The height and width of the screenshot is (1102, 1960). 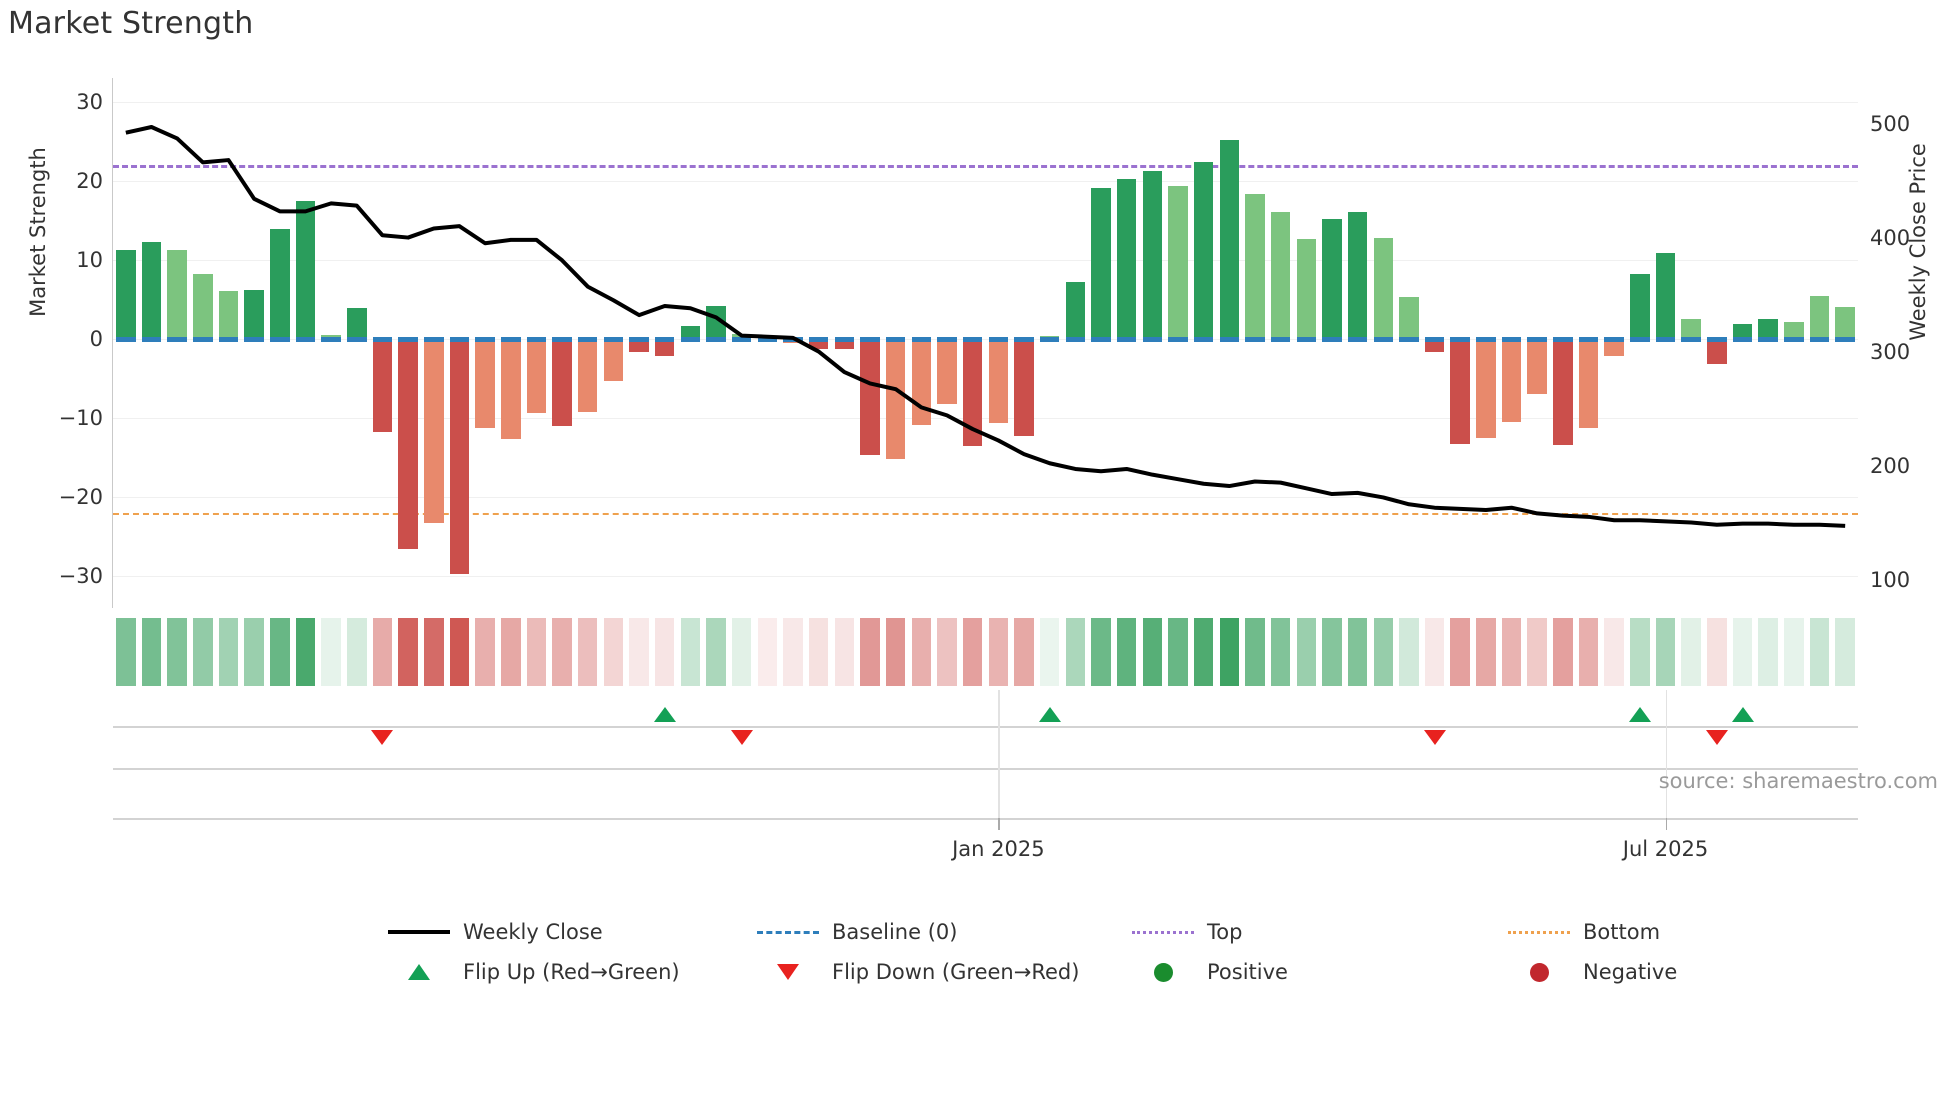 I want to click on legend-item-baseline: Baseline (0), so click(x=857, y=932).